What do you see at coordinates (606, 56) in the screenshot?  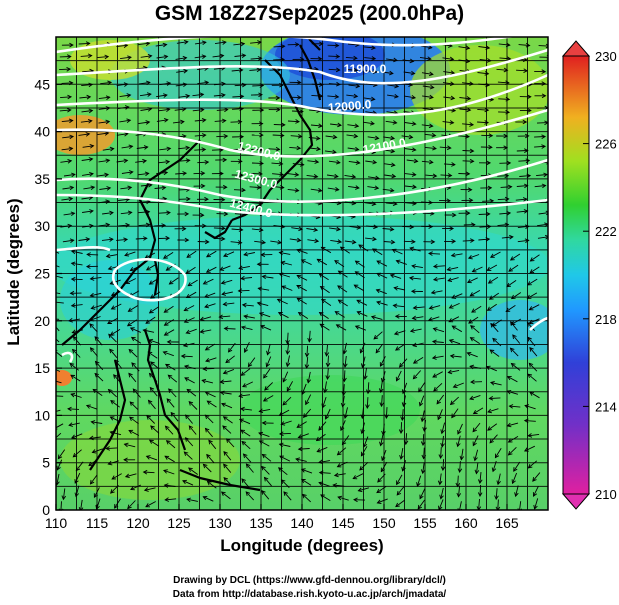 I see `colorbar-tick-label: 230` at bounding box center [606, 56].